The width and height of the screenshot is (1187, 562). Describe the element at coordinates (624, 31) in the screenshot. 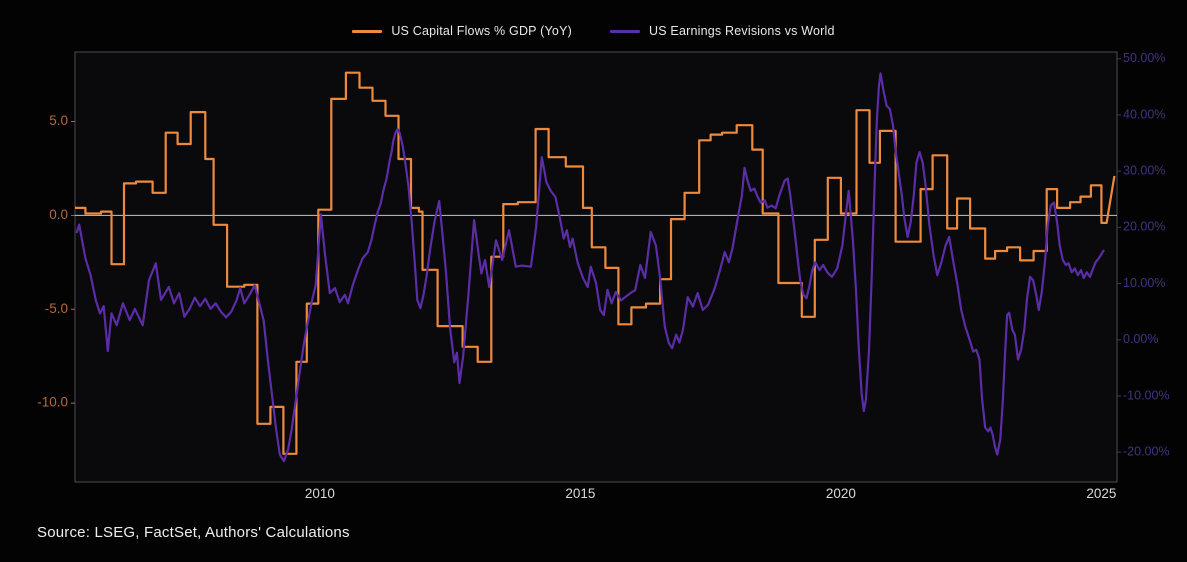

I see `legend-swatch-earnings-revisions-icon` at that location.